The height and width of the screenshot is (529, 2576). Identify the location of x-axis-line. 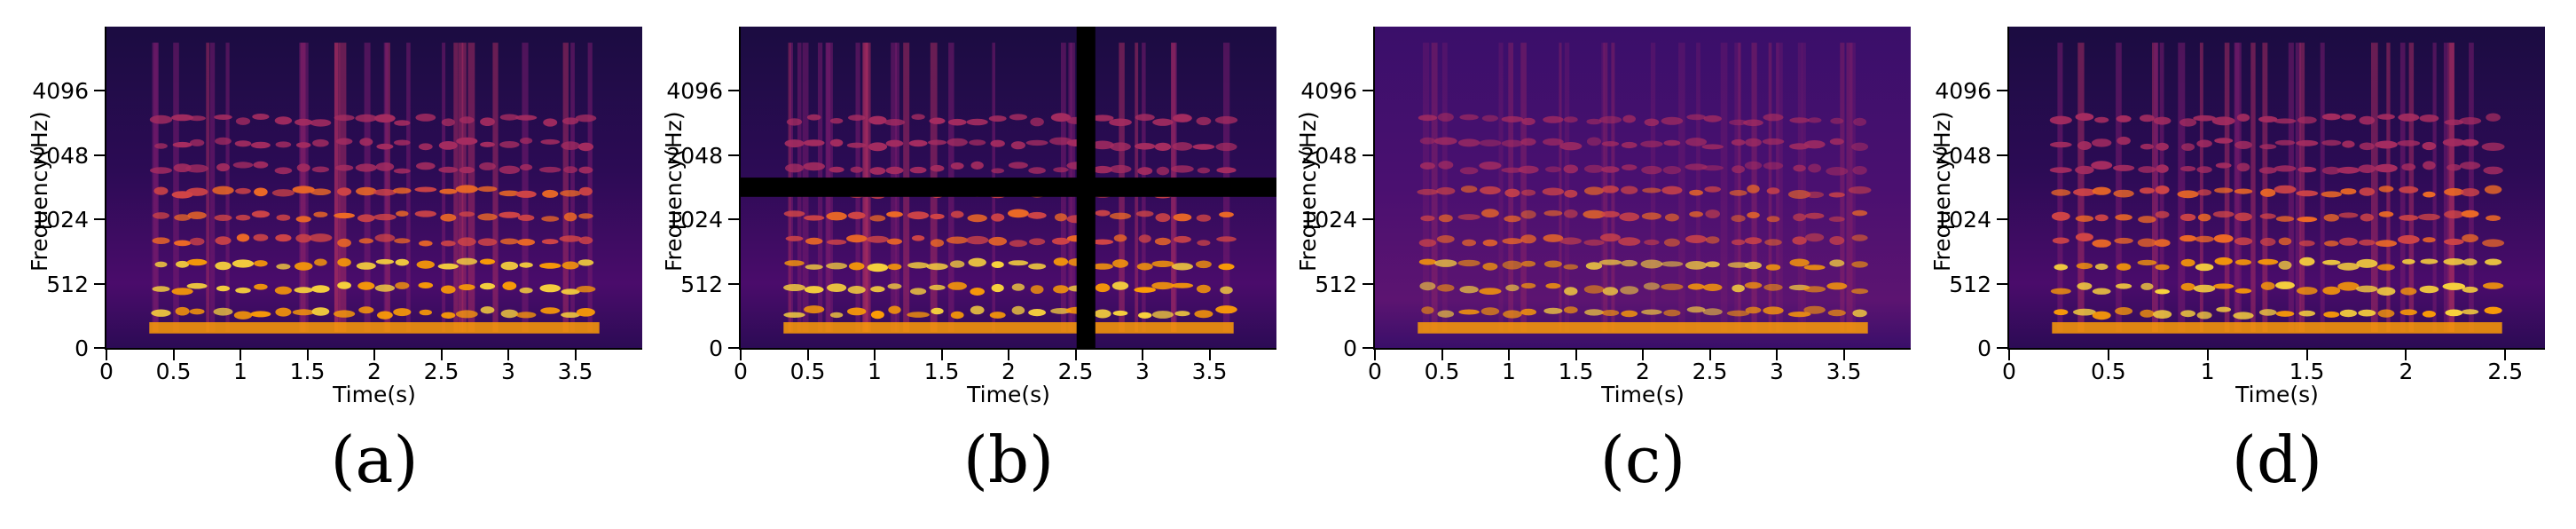
(373, 349).